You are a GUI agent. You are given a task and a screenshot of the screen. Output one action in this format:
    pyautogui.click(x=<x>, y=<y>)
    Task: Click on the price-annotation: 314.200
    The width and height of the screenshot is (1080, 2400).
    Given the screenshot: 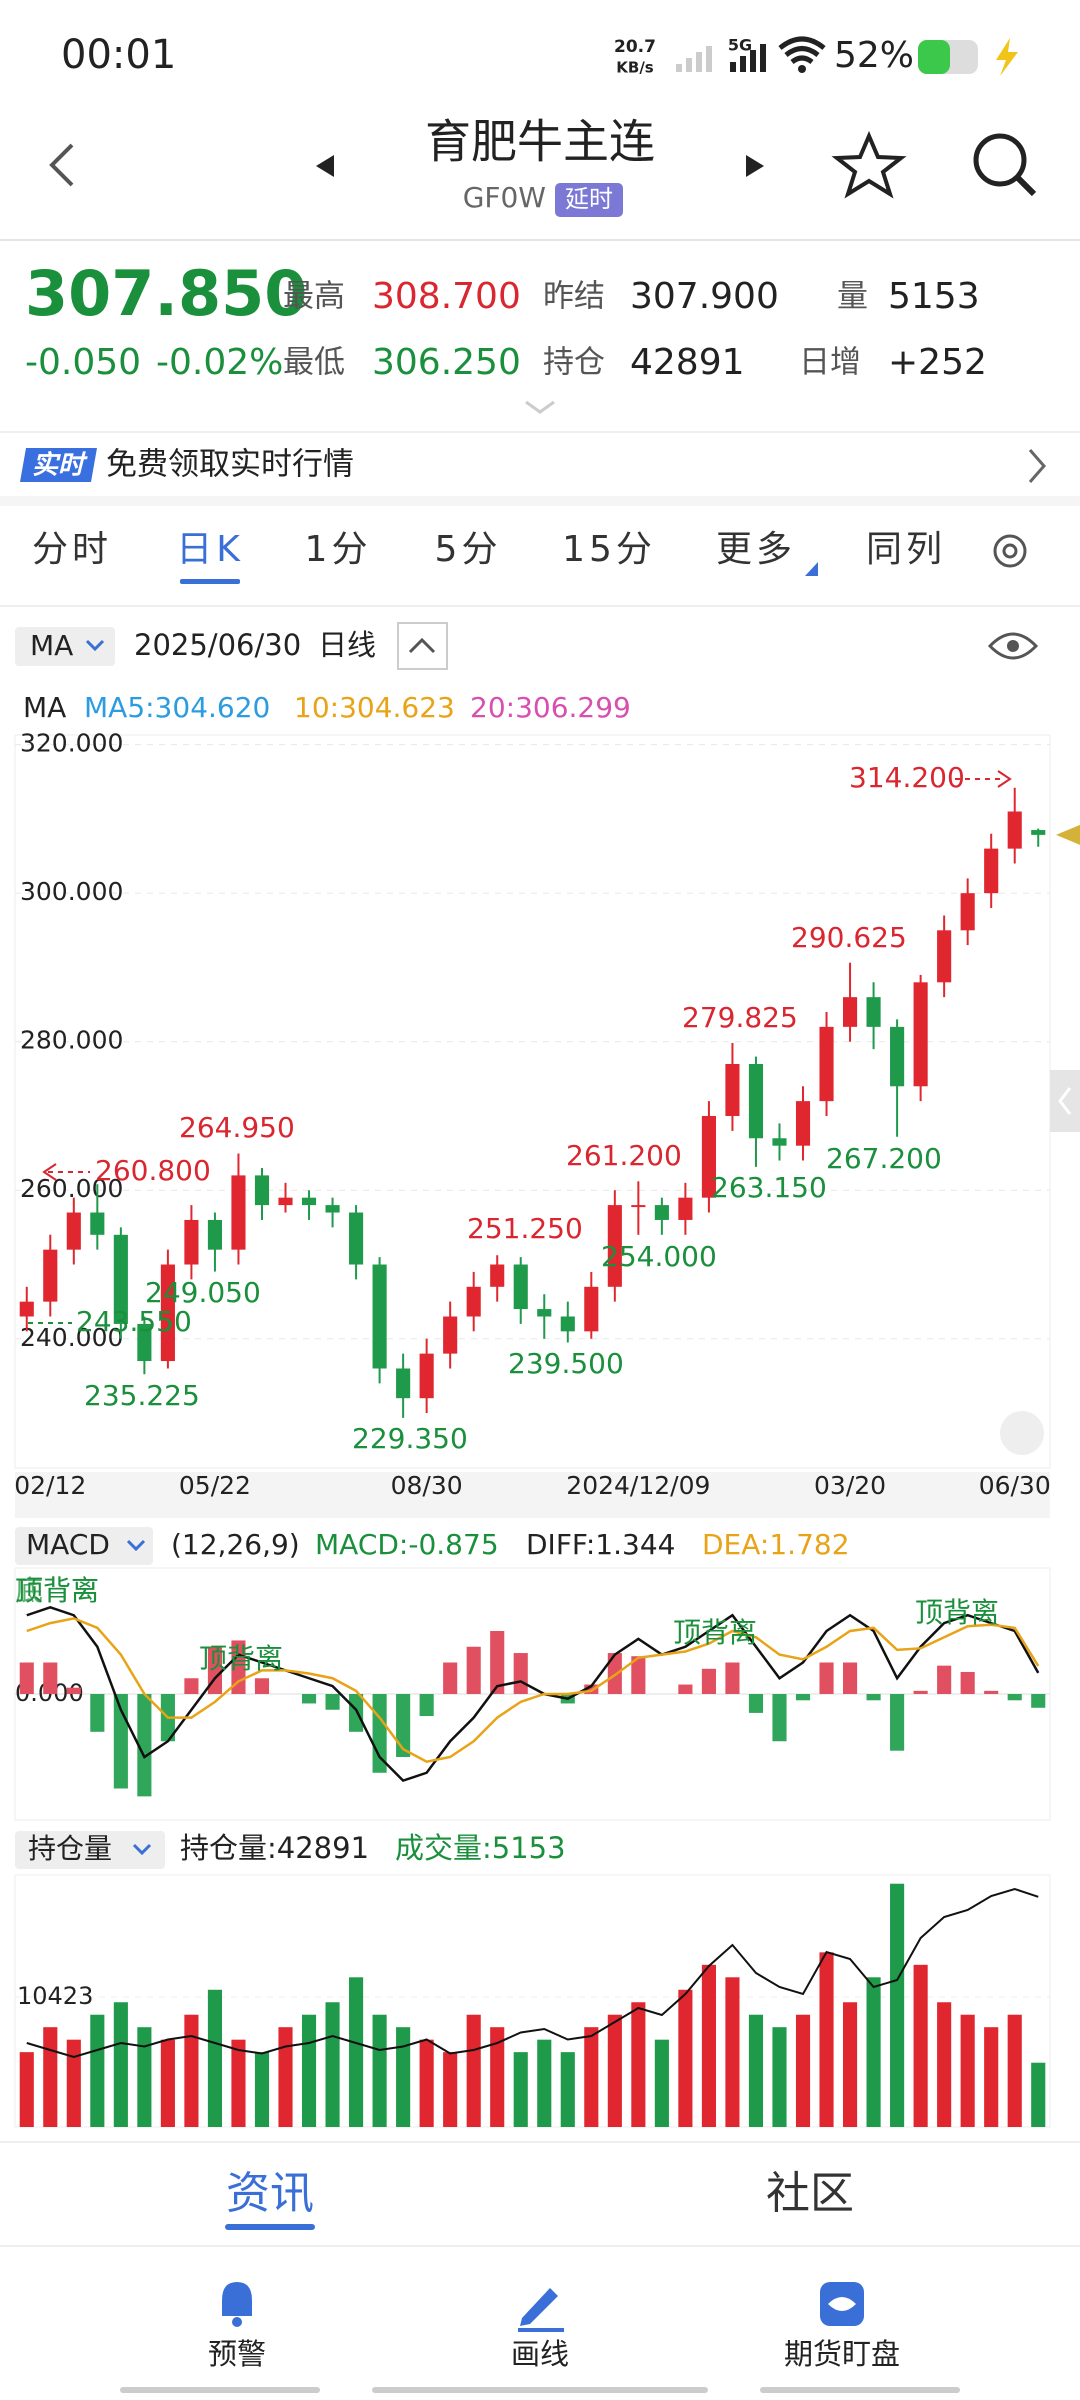 What is the action you would take?
    pyautogui.click(x=907, y=777)
    